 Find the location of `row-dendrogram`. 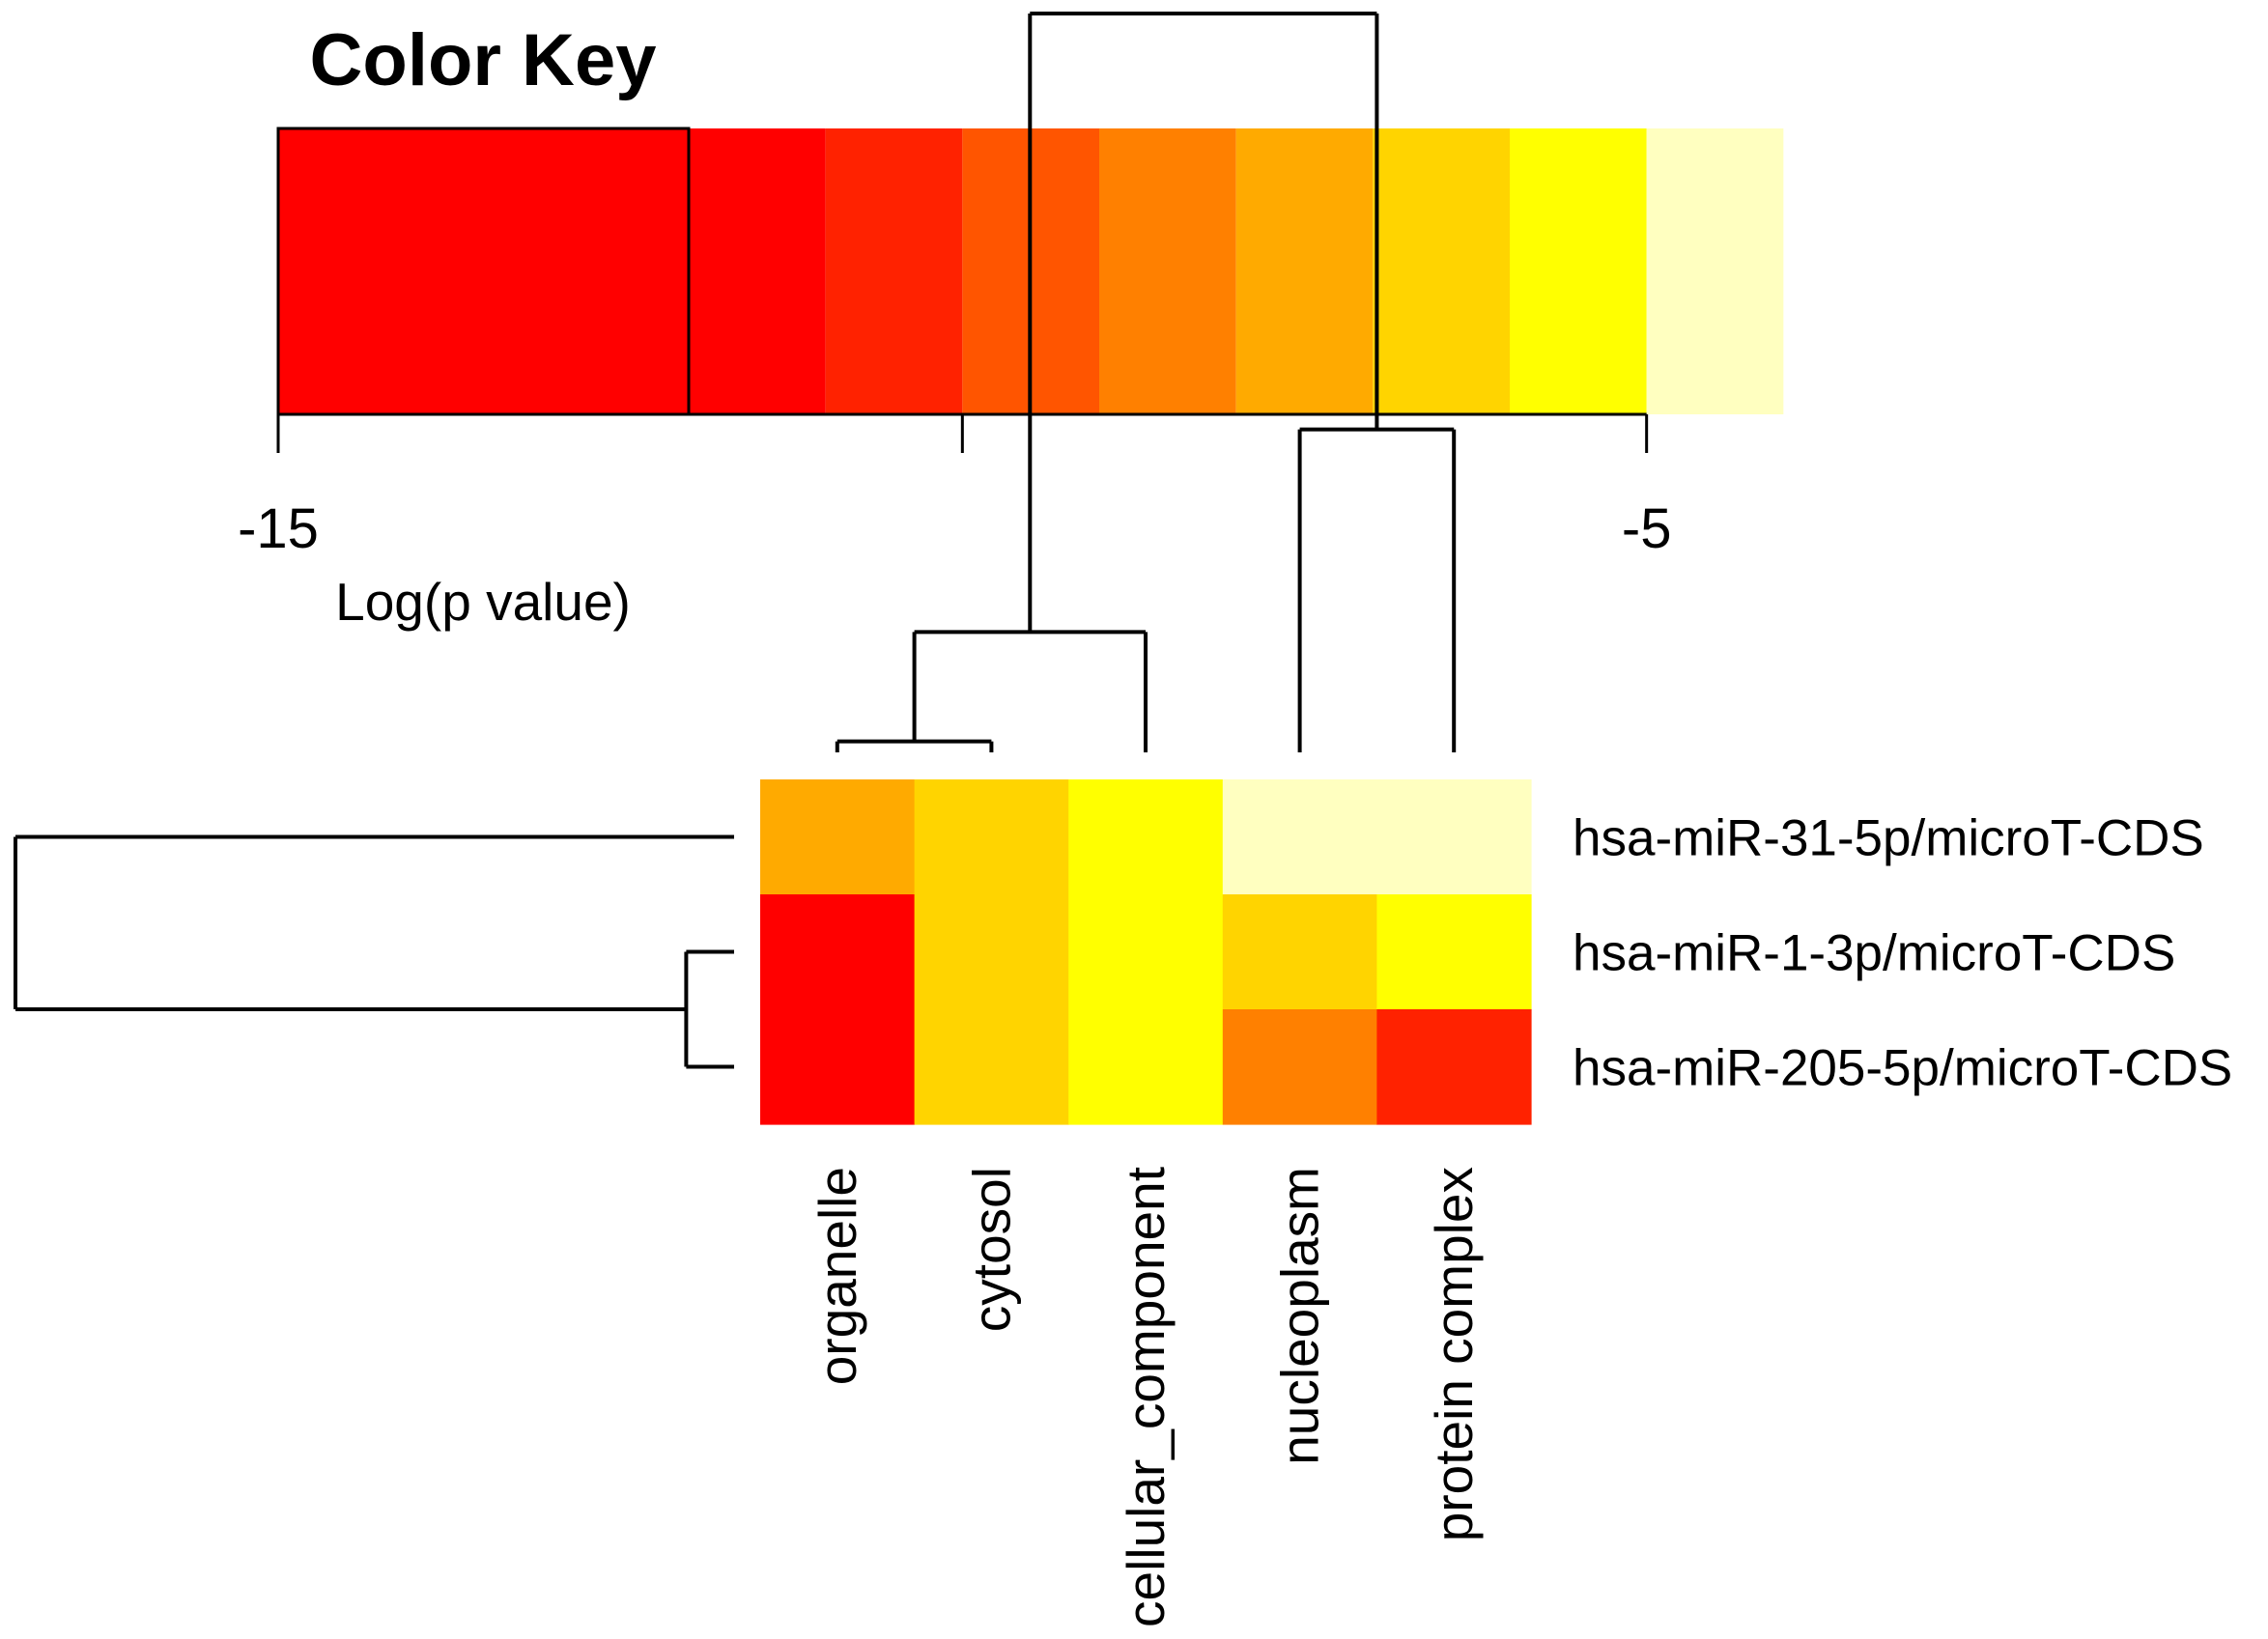

row-dendrogram is located at coordinates (374, 951).